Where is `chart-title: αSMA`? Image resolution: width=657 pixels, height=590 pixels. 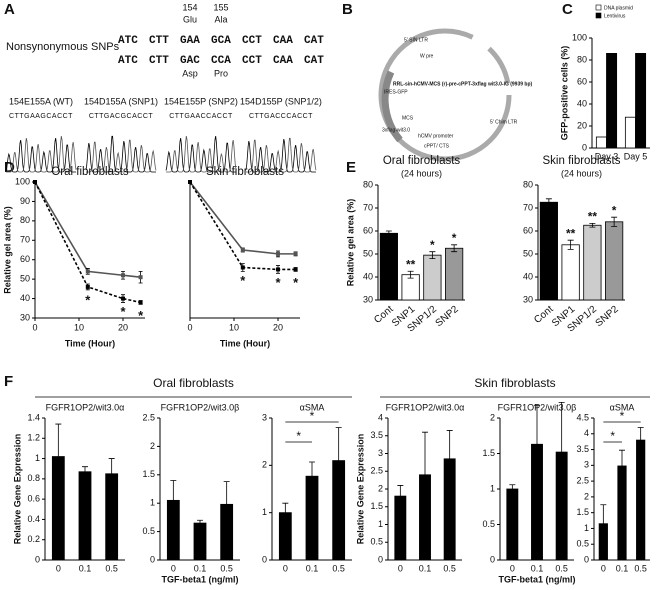
chart-title: αSMA is located at coordinates (622, 407).